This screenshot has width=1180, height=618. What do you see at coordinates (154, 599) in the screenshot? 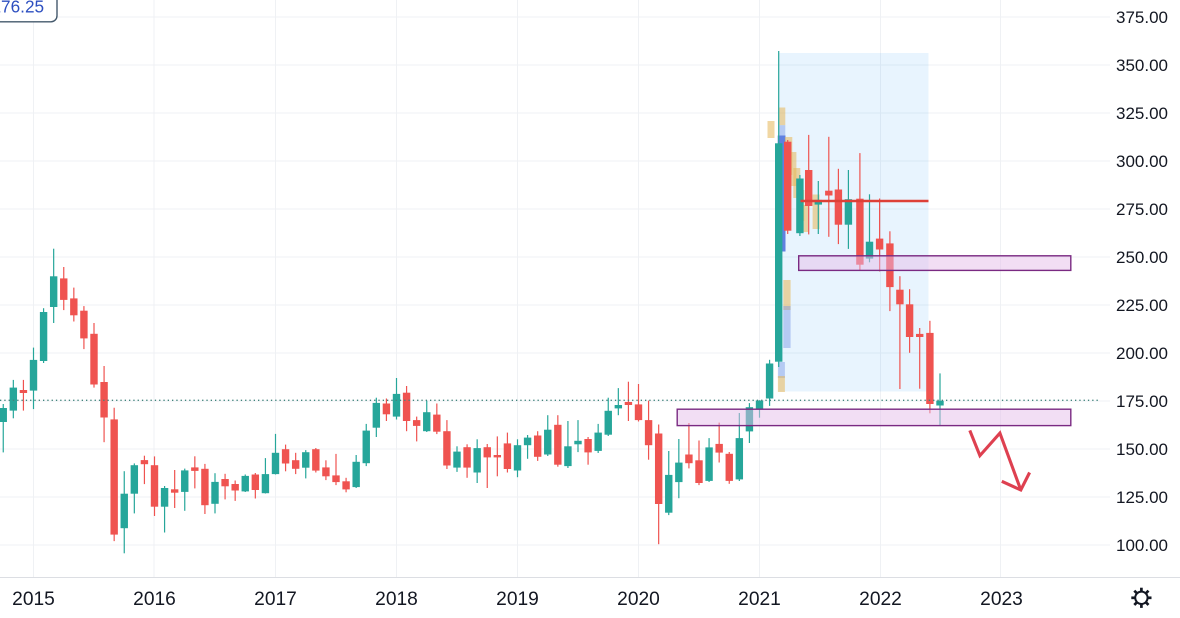
I see `svg-text: 2016` at bounding box center [154, 599].